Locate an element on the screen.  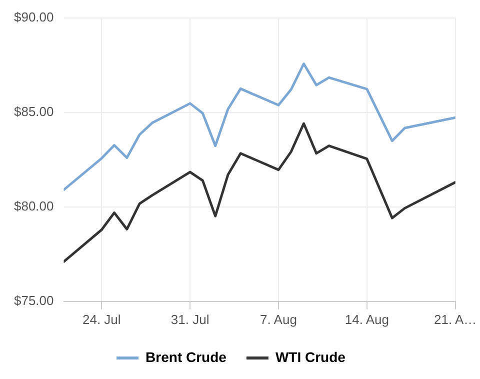
x-tick-label: 24. Jul is located at coordinates (101, 319).